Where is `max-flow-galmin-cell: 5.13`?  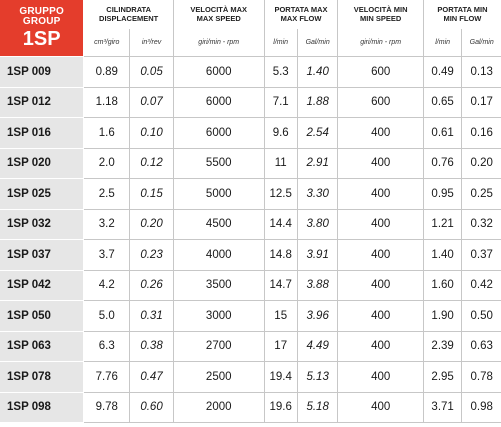
max-flow-galmin-cell: 5.13 is located at coordinates (318, 377).